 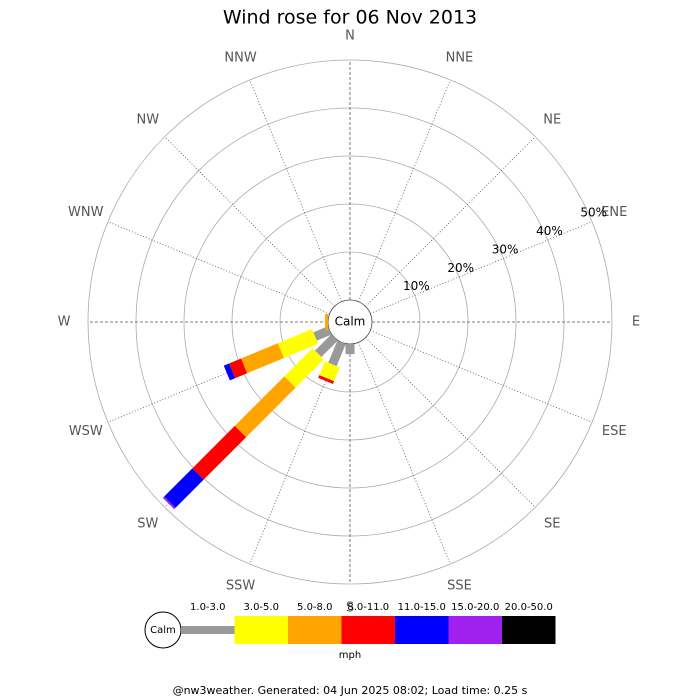 What do you see at coordinates (614, 431) in the screenshot?
I see `direction-label: ESE` at bounding box center [614, 431].